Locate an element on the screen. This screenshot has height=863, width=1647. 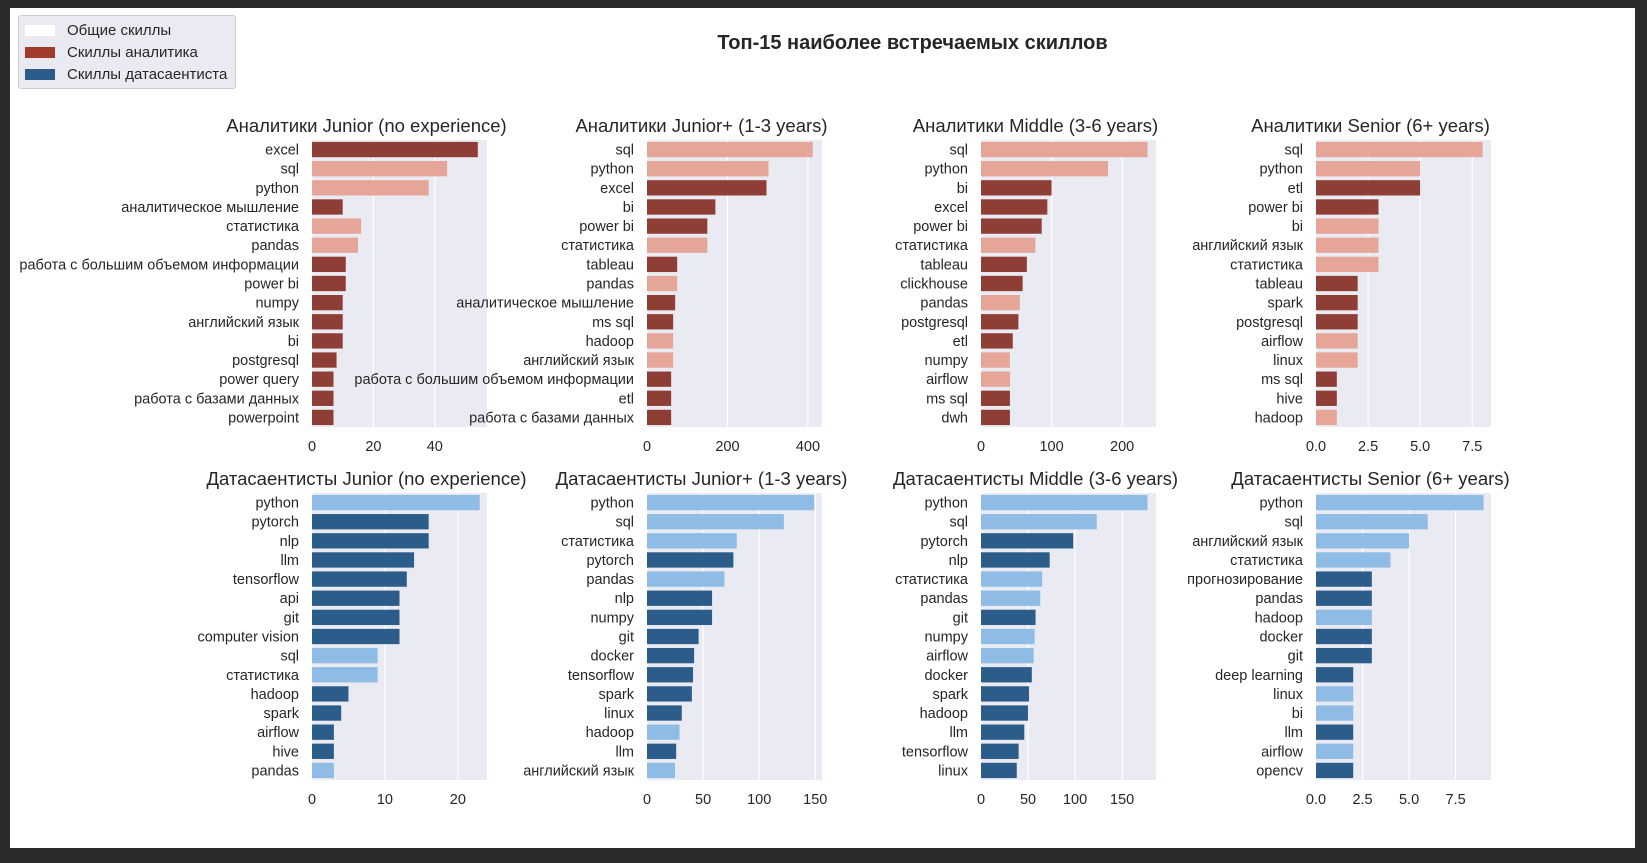
legend-item-analyst: Скиллы аналитика is located at coordinates (126, 52).